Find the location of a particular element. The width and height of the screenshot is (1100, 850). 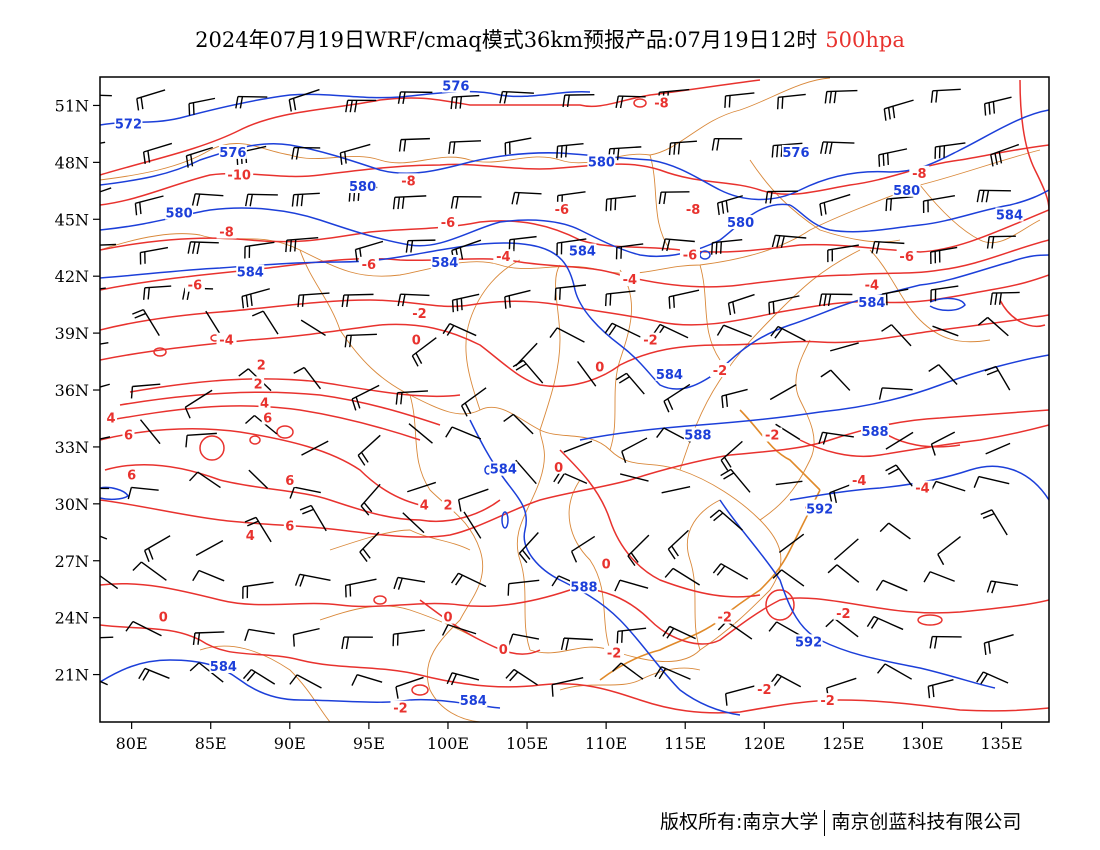

lon-tick-label: 90E is located at coordinates (290, 743).